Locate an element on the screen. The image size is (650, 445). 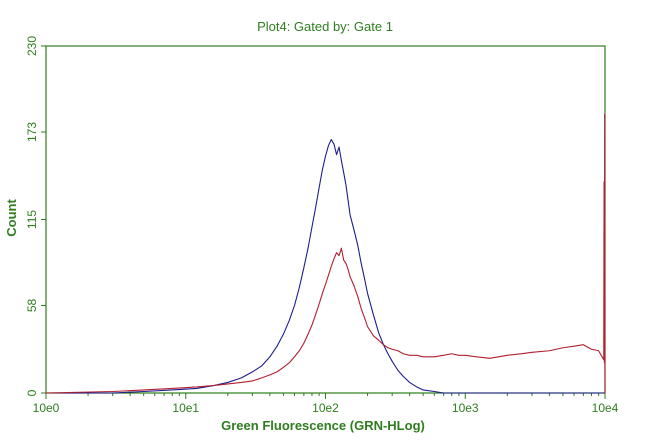
x-tick-label: 10e3 is located at coordinates (465, 408).